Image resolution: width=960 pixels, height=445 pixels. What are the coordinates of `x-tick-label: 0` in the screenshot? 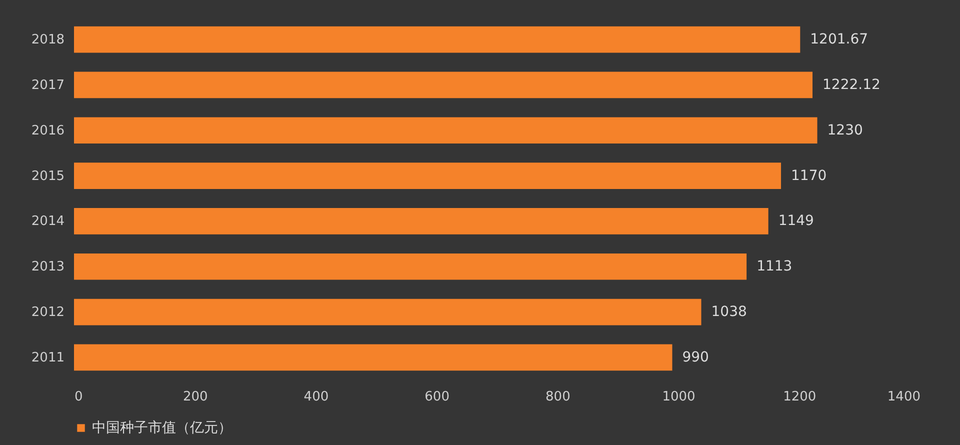 It's located at (78, 397).